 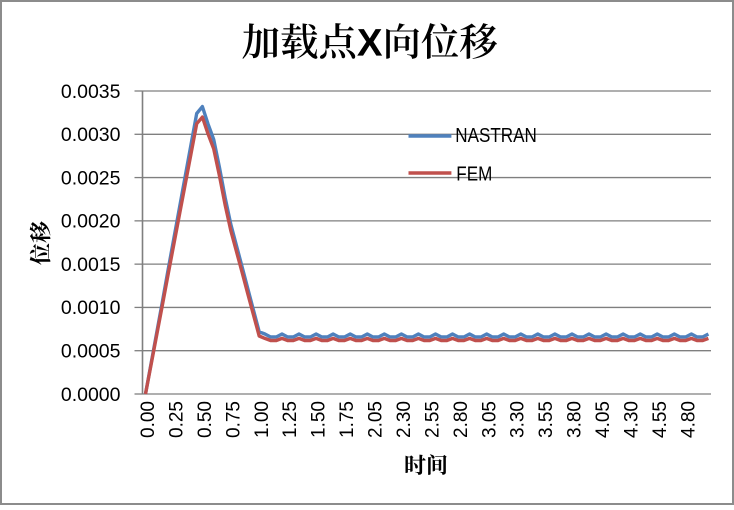 I want to click on svg-text: 4.05, so click(x=603, y=419).